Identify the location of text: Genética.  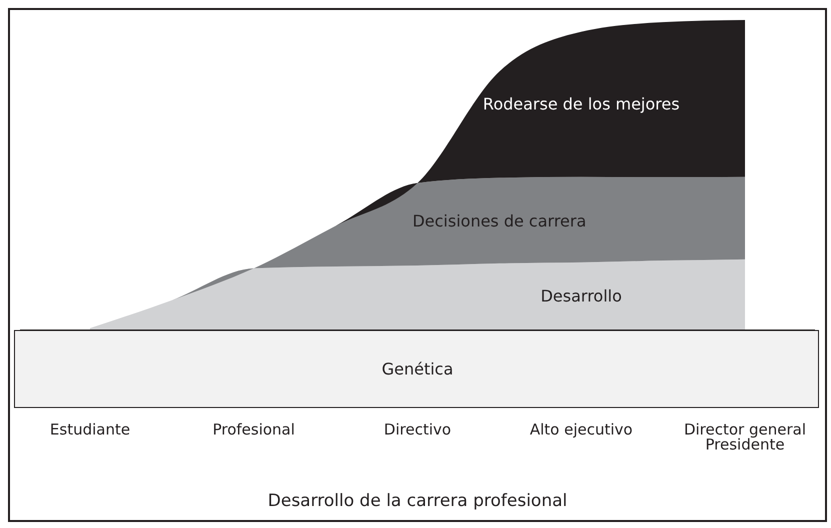
(418, 369).